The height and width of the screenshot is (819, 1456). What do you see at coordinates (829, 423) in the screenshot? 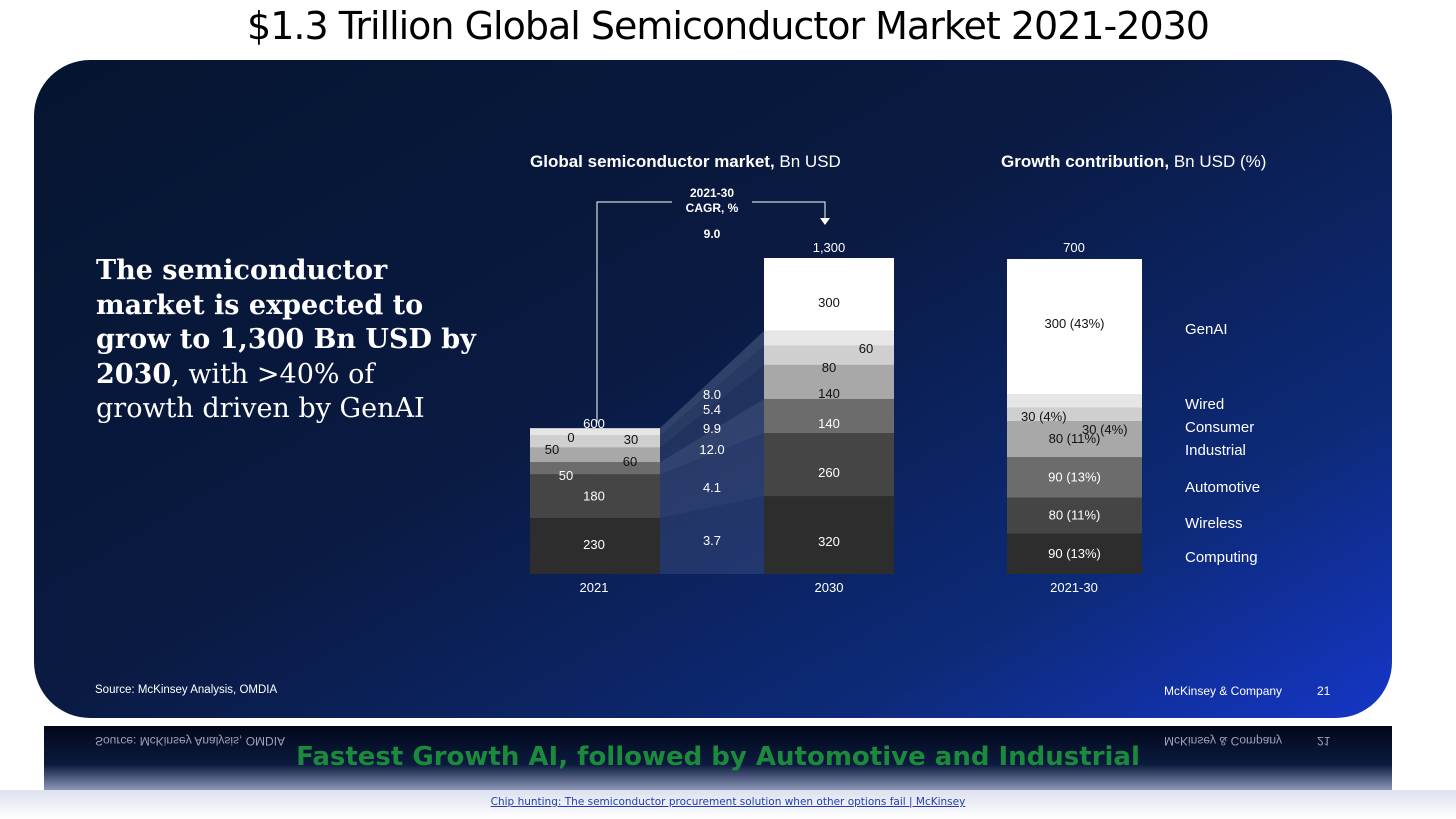
I see `value-label-2030-automotive: 140` at bounding box center [829, 423].